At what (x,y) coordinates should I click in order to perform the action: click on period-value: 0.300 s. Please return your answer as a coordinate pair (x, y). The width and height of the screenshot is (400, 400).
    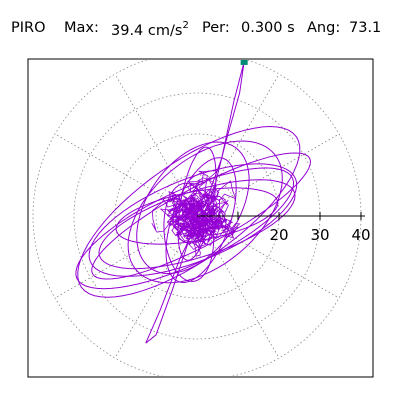
    Looking at the image, I should click on (268, 28).